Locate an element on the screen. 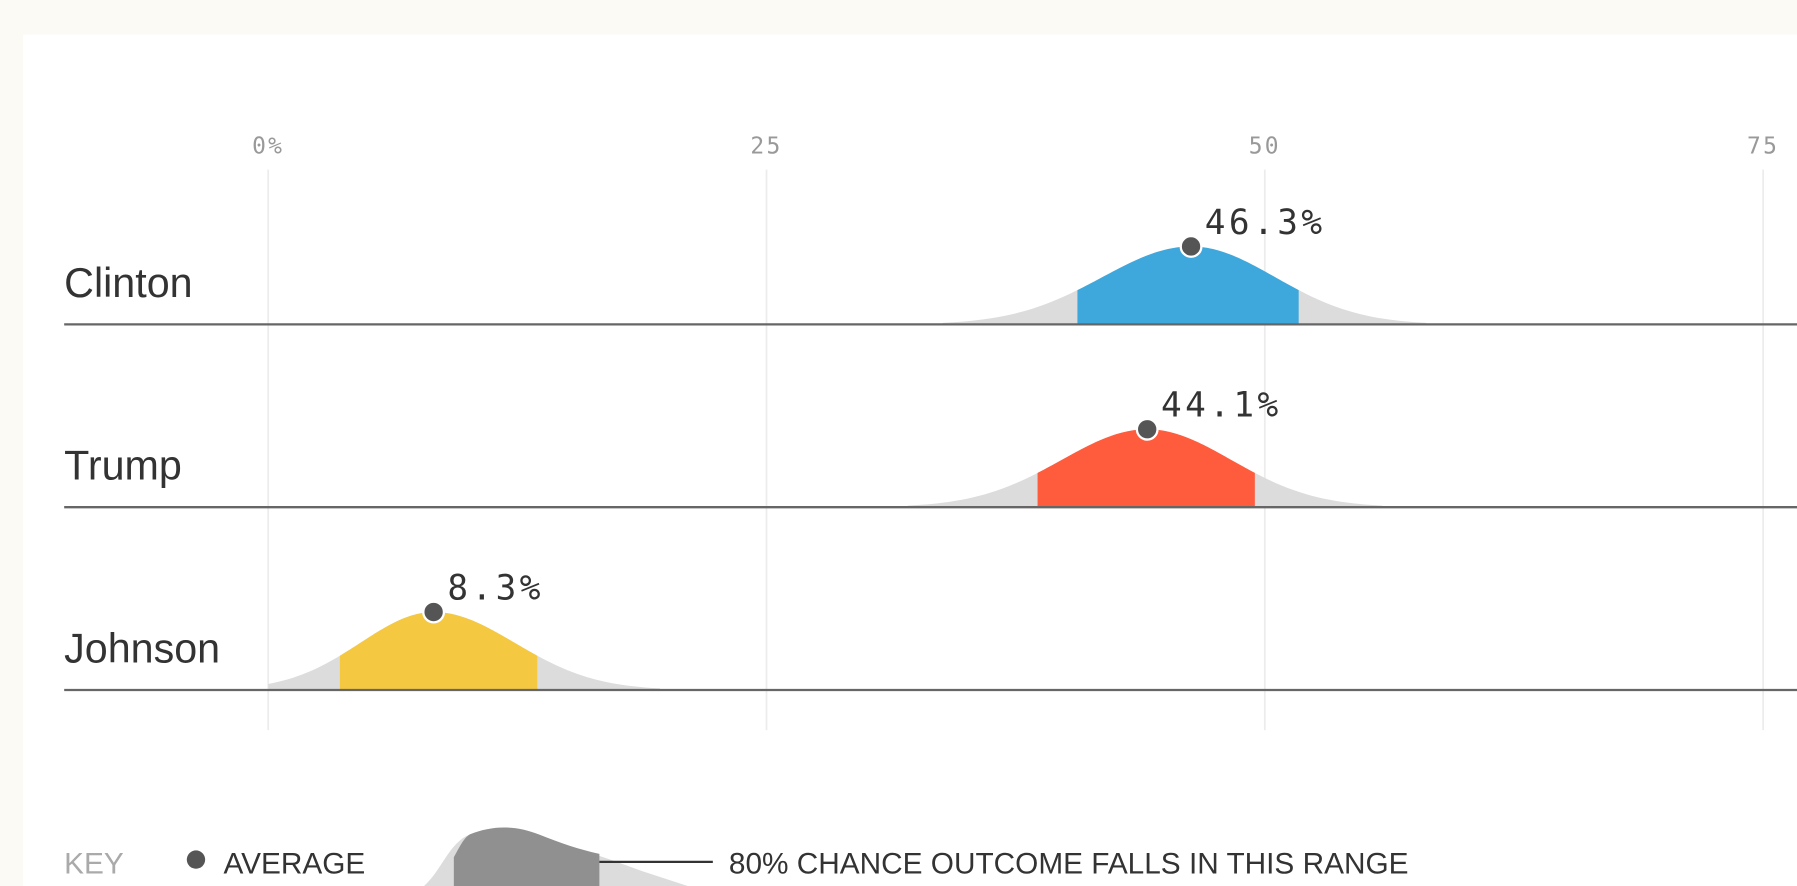  candidate-label: Trump is located at coordinates (123, 466).